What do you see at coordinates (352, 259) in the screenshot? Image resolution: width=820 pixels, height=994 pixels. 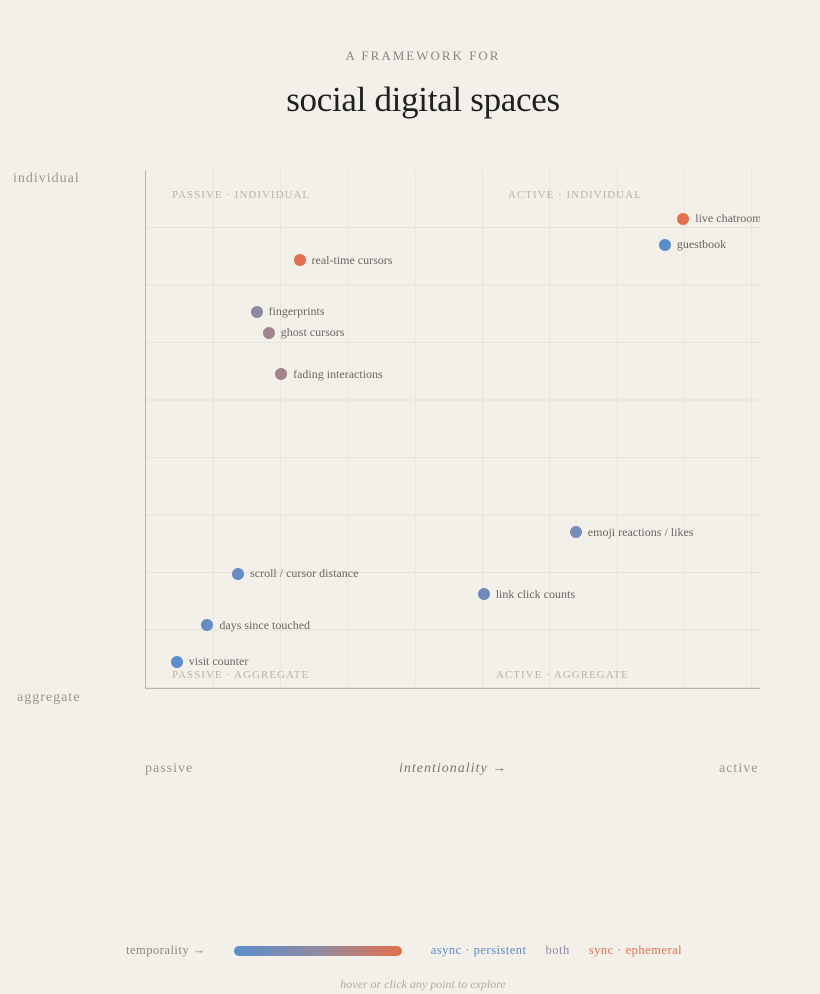 I see `data-point-label: real-time cursors` at bounding box center [352, 259].